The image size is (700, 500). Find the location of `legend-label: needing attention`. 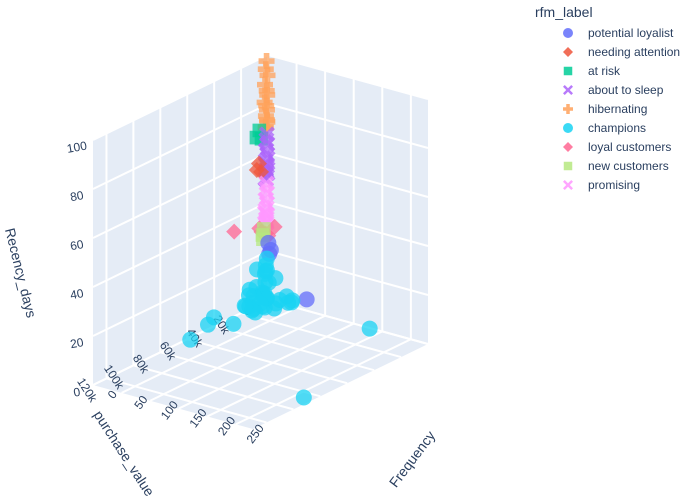

legend-label: needing attention is located at coordinates (634, 52).